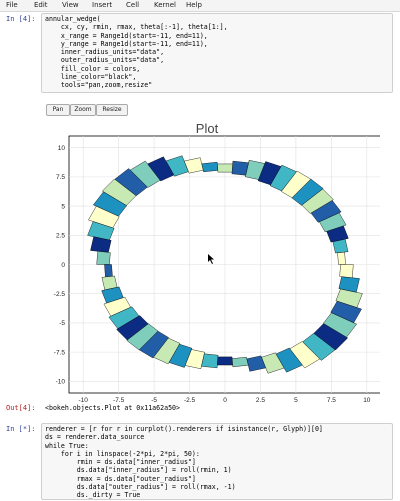  What do you see at coordinates (60, 236) in the screenshot?
I see `y-tick-label: 2.5` at bounding box center [60, 236].